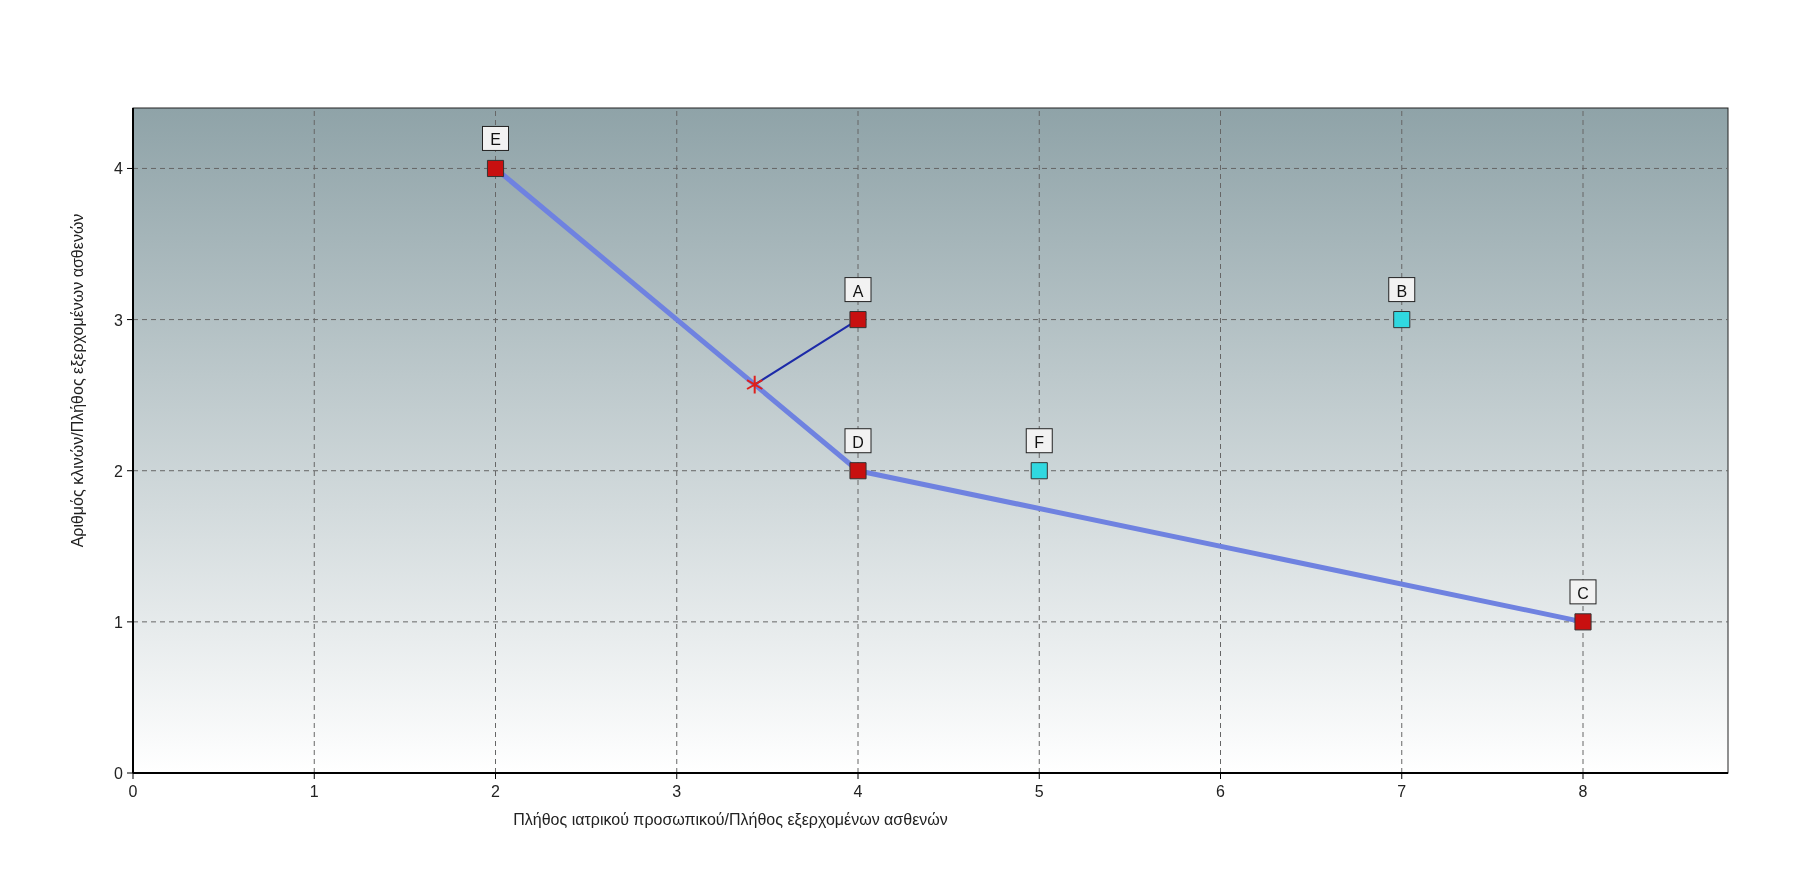 This screenshot has height=891, width=1796. Describe the element at coordinates (119, 169) in the screenshot. I see `y-tick-label: 4` at that location.